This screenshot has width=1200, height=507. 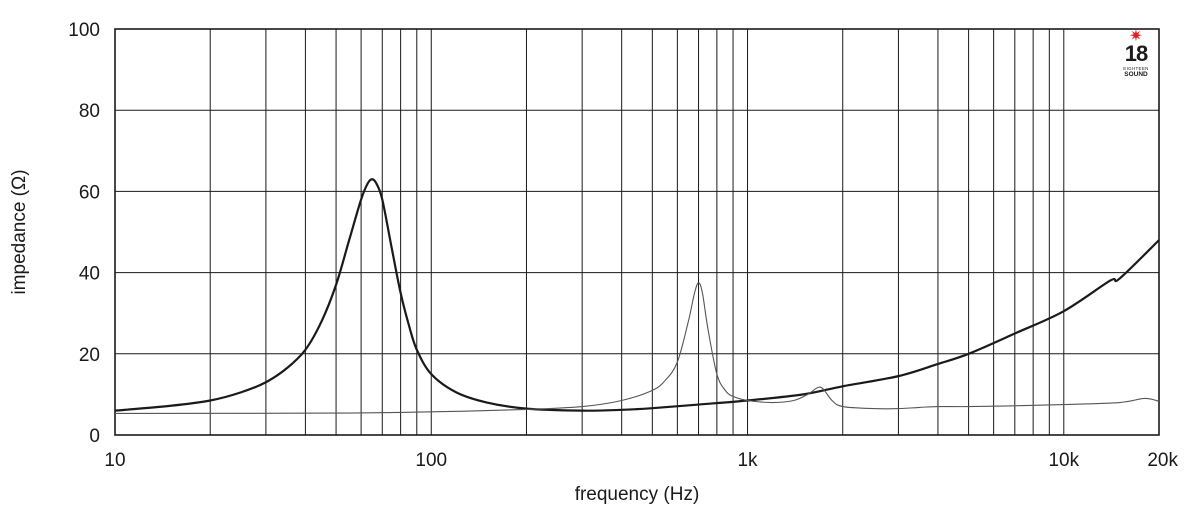 I want to click on y-tick-label: 0, so click(x=94, y=436).